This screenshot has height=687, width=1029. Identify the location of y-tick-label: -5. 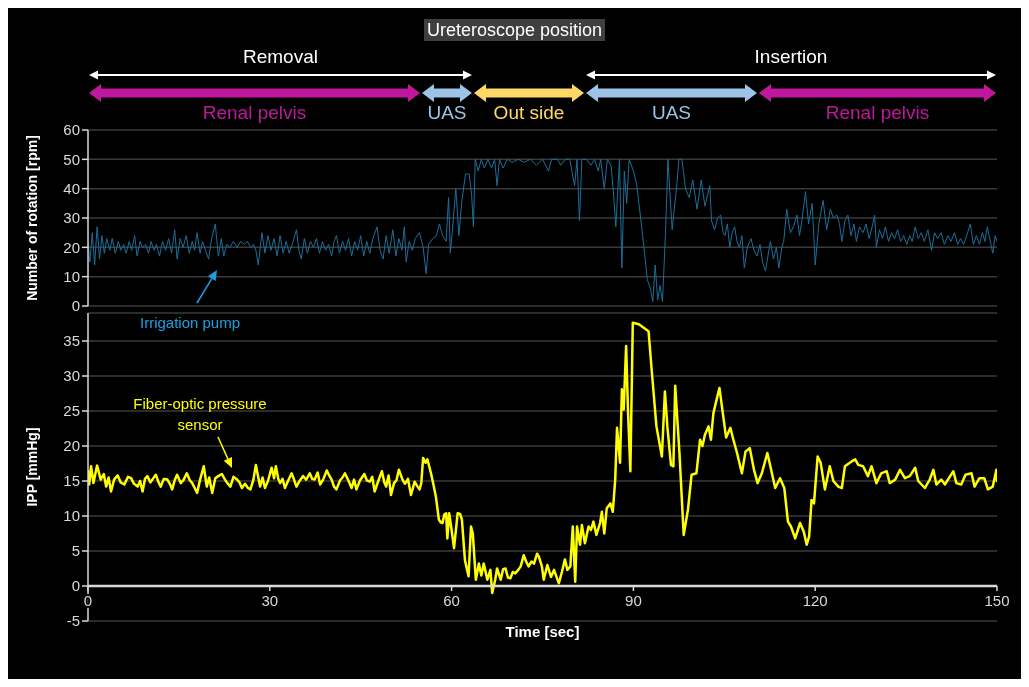
(73, 621).